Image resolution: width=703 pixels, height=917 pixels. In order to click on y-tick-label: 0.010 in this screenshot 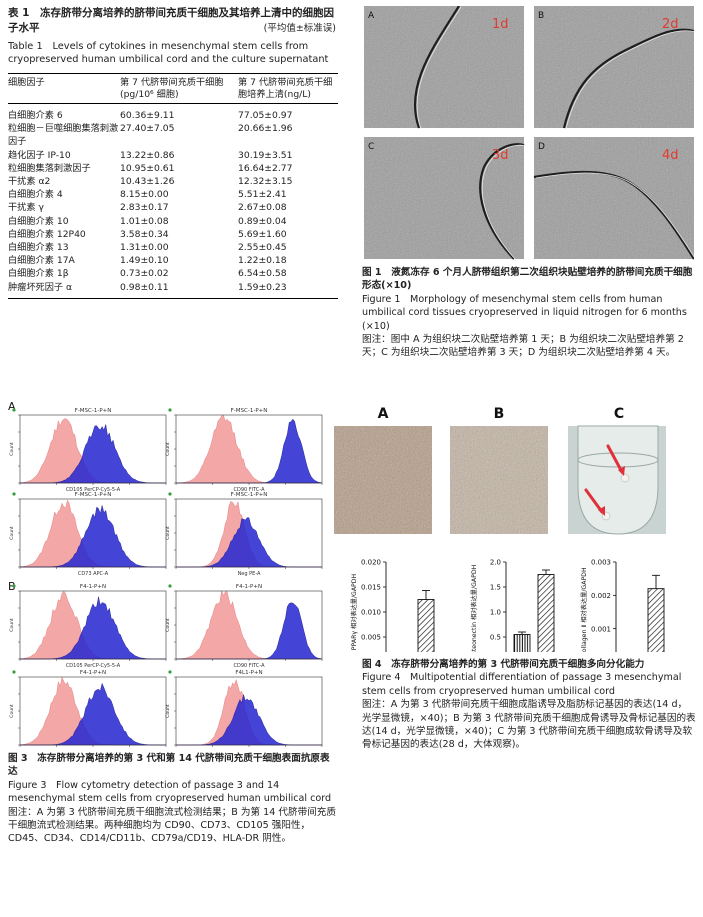, I will do `click(371, 613)`.